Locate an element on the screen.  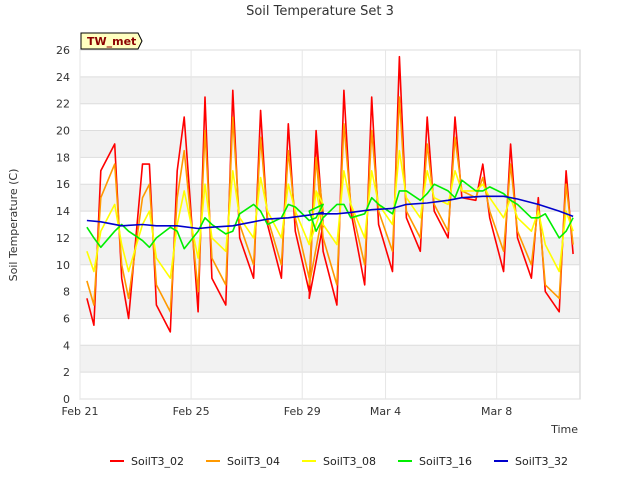
legend-label: SoilT3_08 is located at coordinates (349, 461).